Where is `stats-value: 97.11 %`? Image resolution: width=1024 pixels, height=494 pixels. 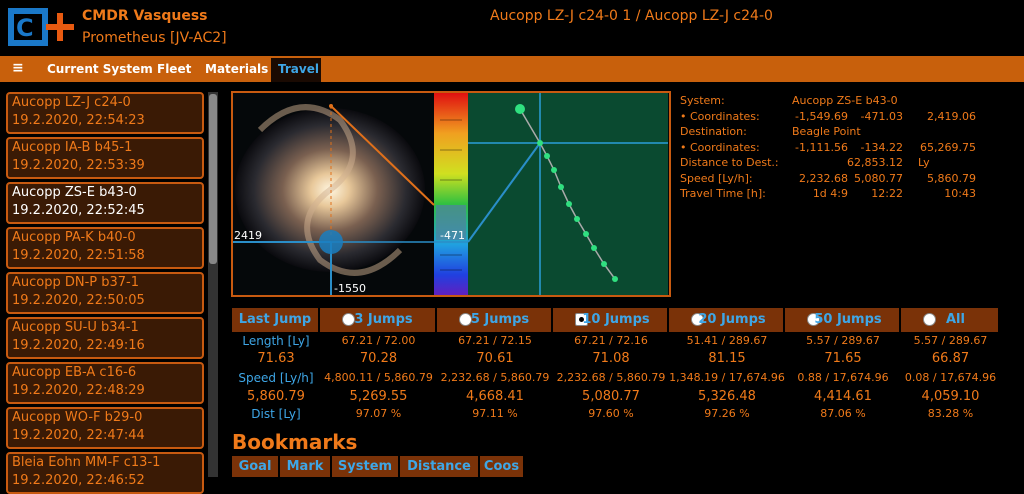
stats-value: 97.11 % is located at coordinates (495, 413).